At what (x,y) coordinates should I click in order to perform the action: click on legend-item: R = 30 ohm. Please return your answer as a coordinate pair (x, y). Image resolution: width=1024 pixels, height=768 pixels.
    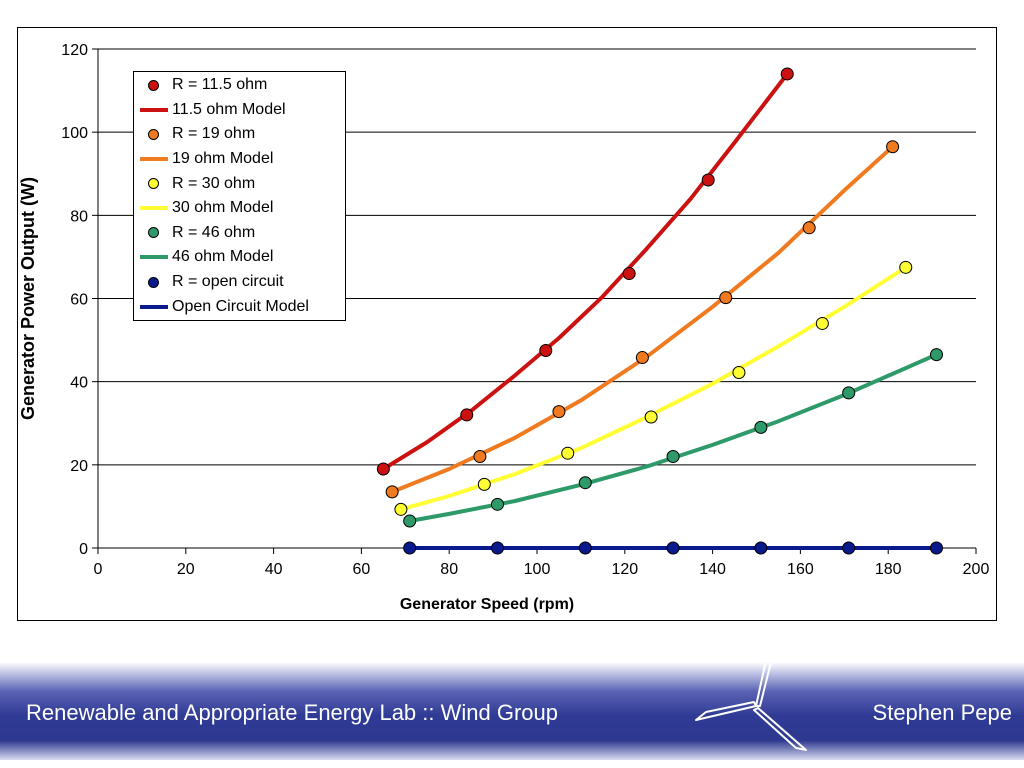
    Looking at the image, I should click on (239, 183).